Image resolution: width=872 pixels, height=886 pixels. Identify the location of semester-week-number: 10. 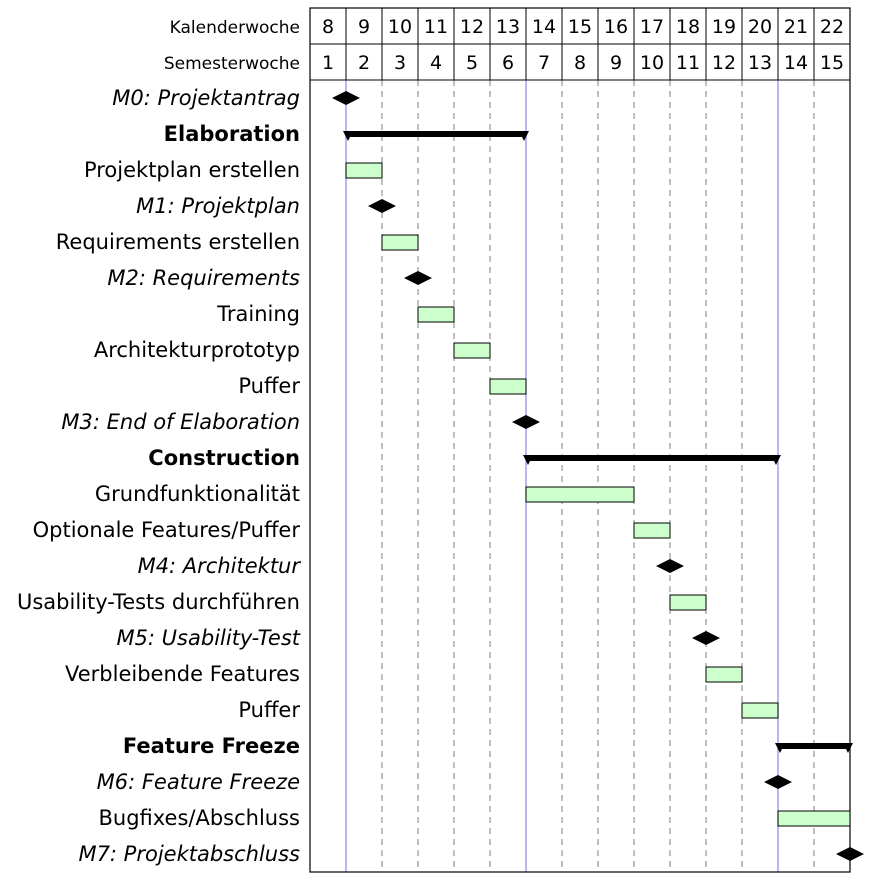
(652, 63).